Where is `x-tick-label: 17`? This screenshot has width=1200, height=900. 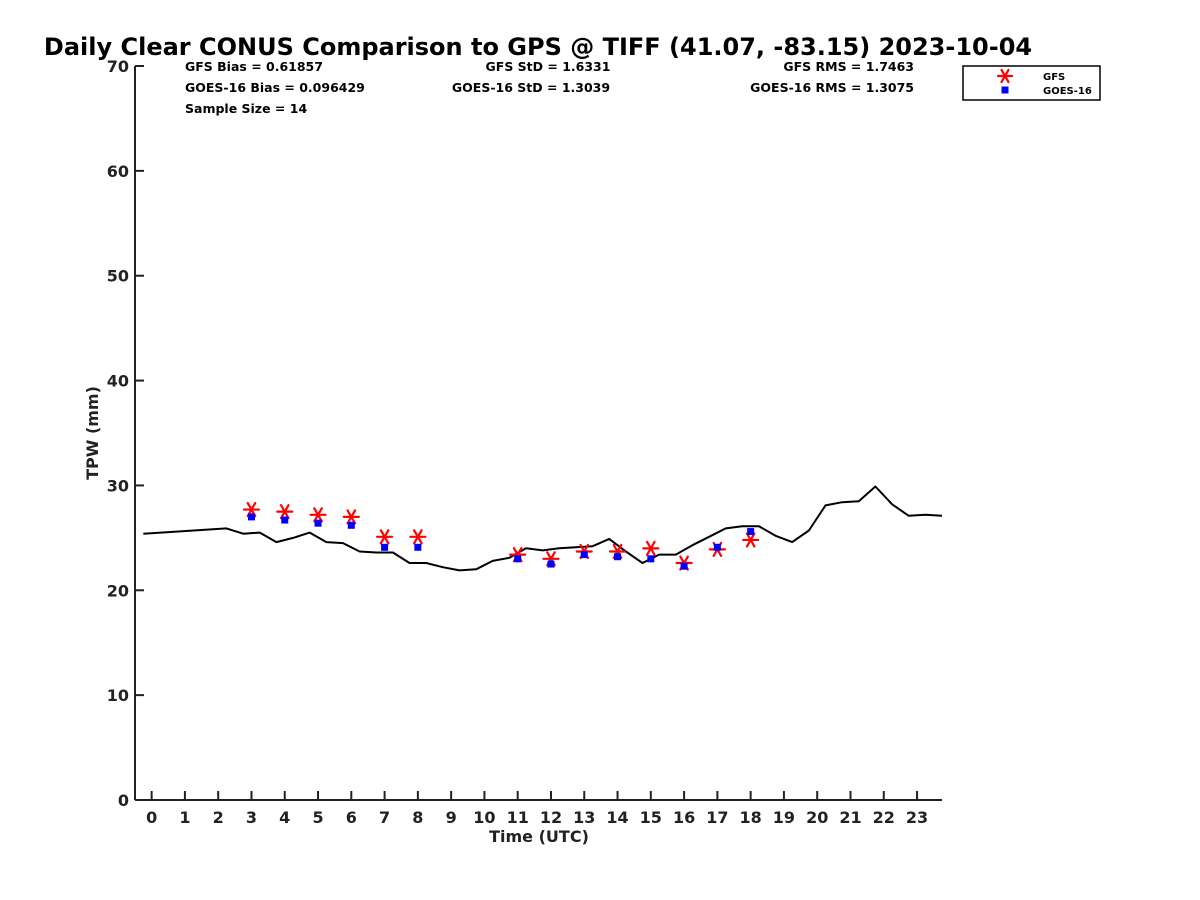 x-tick-label: 17 is located at coordinates (717, 817).